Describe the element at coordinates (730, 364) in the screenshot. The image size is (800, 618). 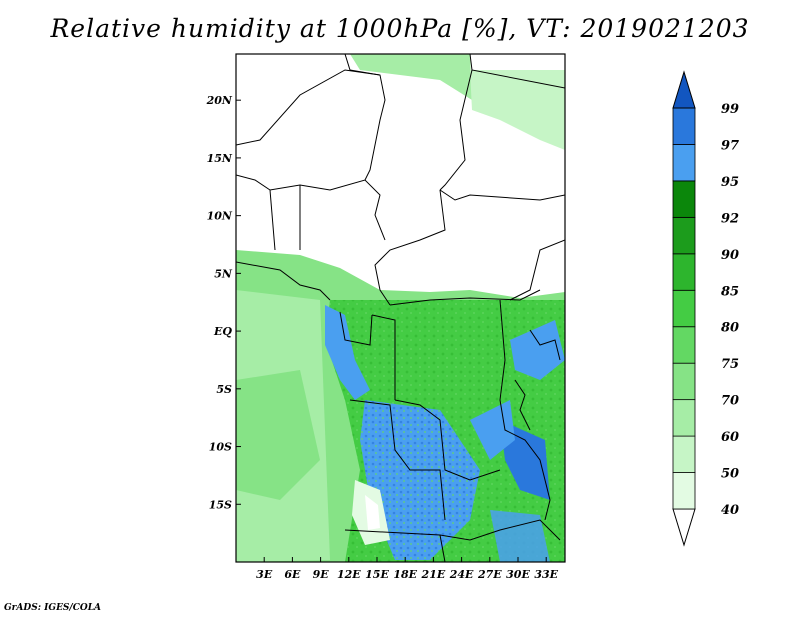
I see `colorbar-level-label: 75` at that location.